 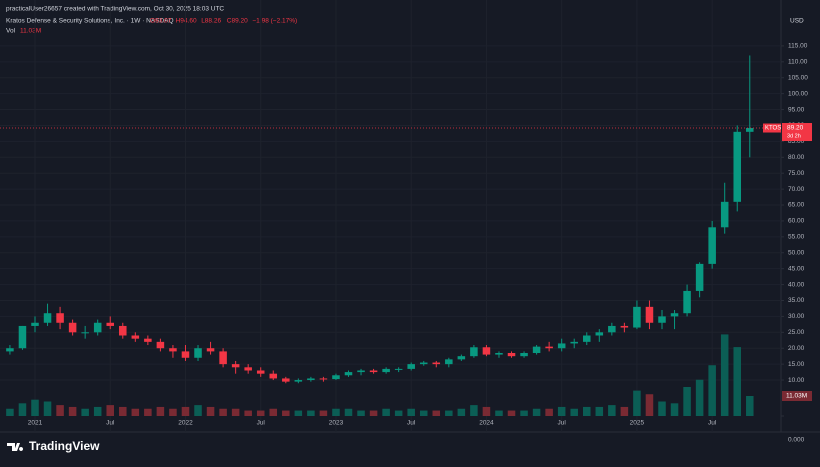 What do you see at coordinates (772, 128) in the screenshot?
I see `symbol-tag` at bounding box center [772, 128].